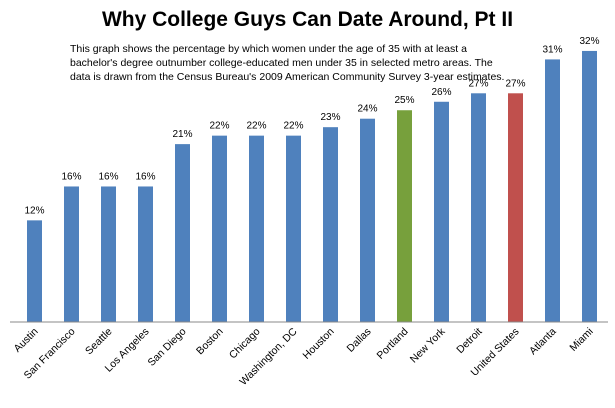  I want to click on bar-san-francisco, so click(71, 254).